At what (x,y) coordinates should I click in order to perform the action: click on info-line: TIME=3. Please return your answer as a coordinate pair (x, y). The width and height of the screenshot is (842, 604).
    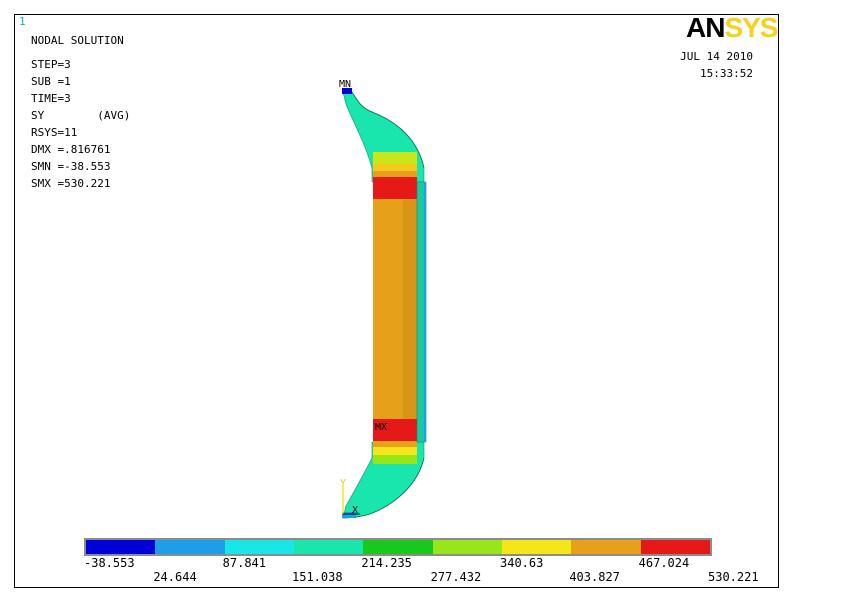
    Looking at the image, I should click on (51, 98).